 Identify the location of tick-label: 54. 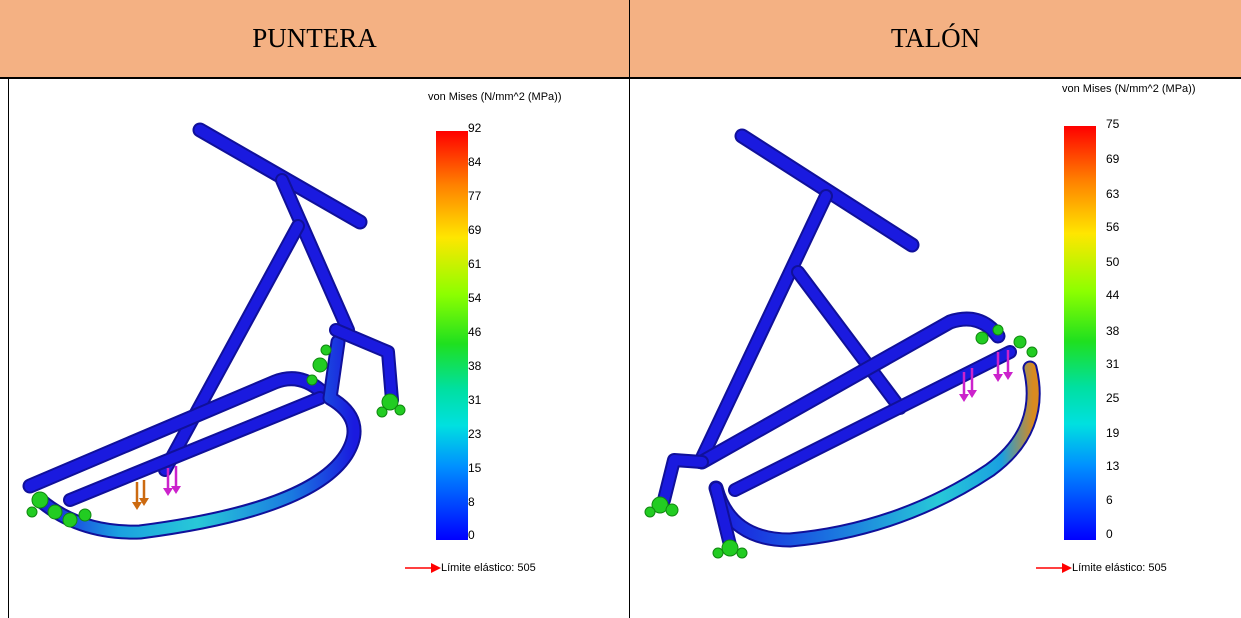
(475, 298).